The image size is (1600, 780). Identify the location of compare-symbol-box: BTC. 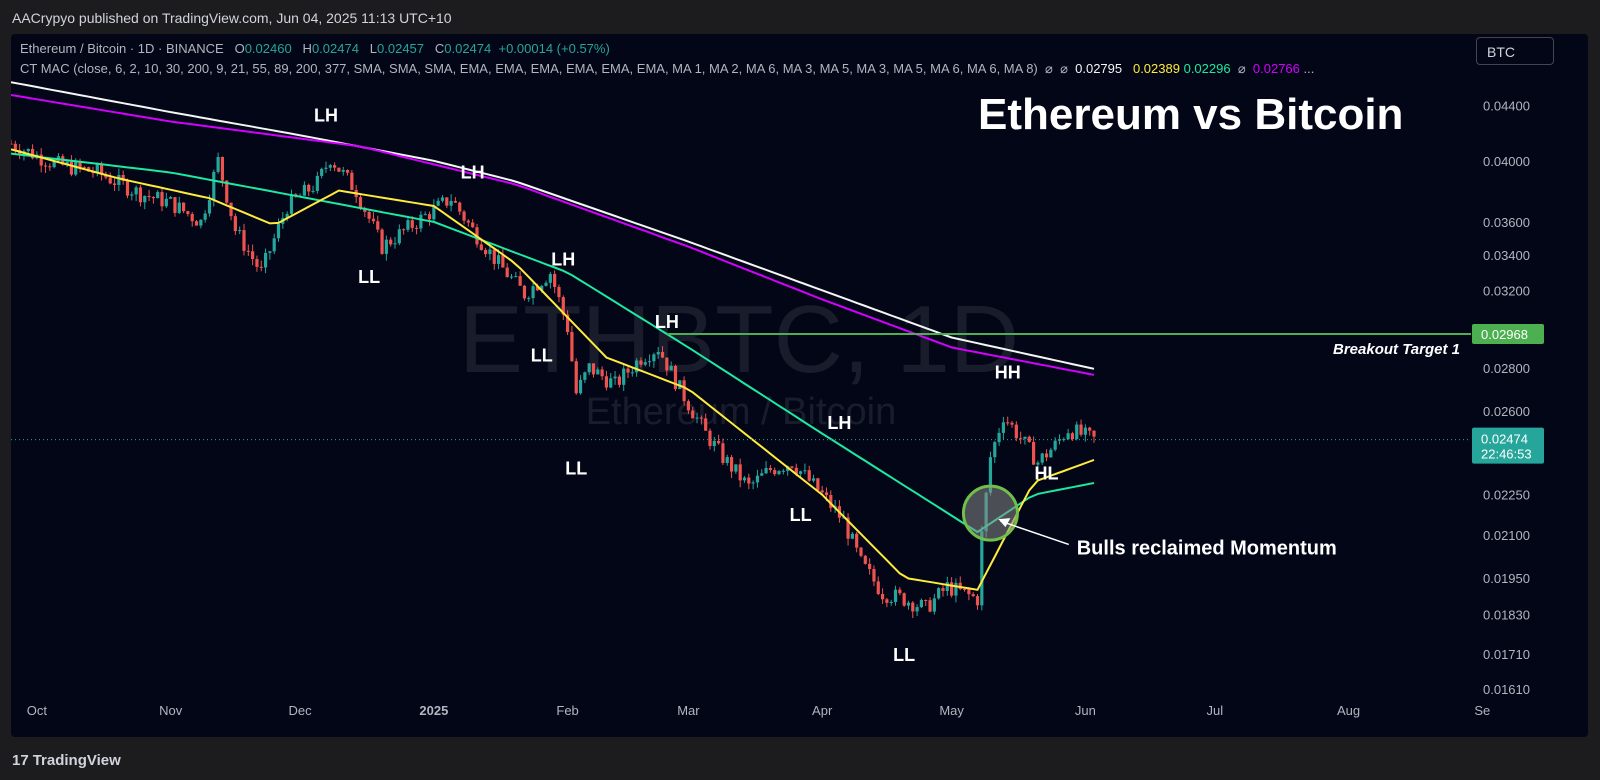
(1515, 51).